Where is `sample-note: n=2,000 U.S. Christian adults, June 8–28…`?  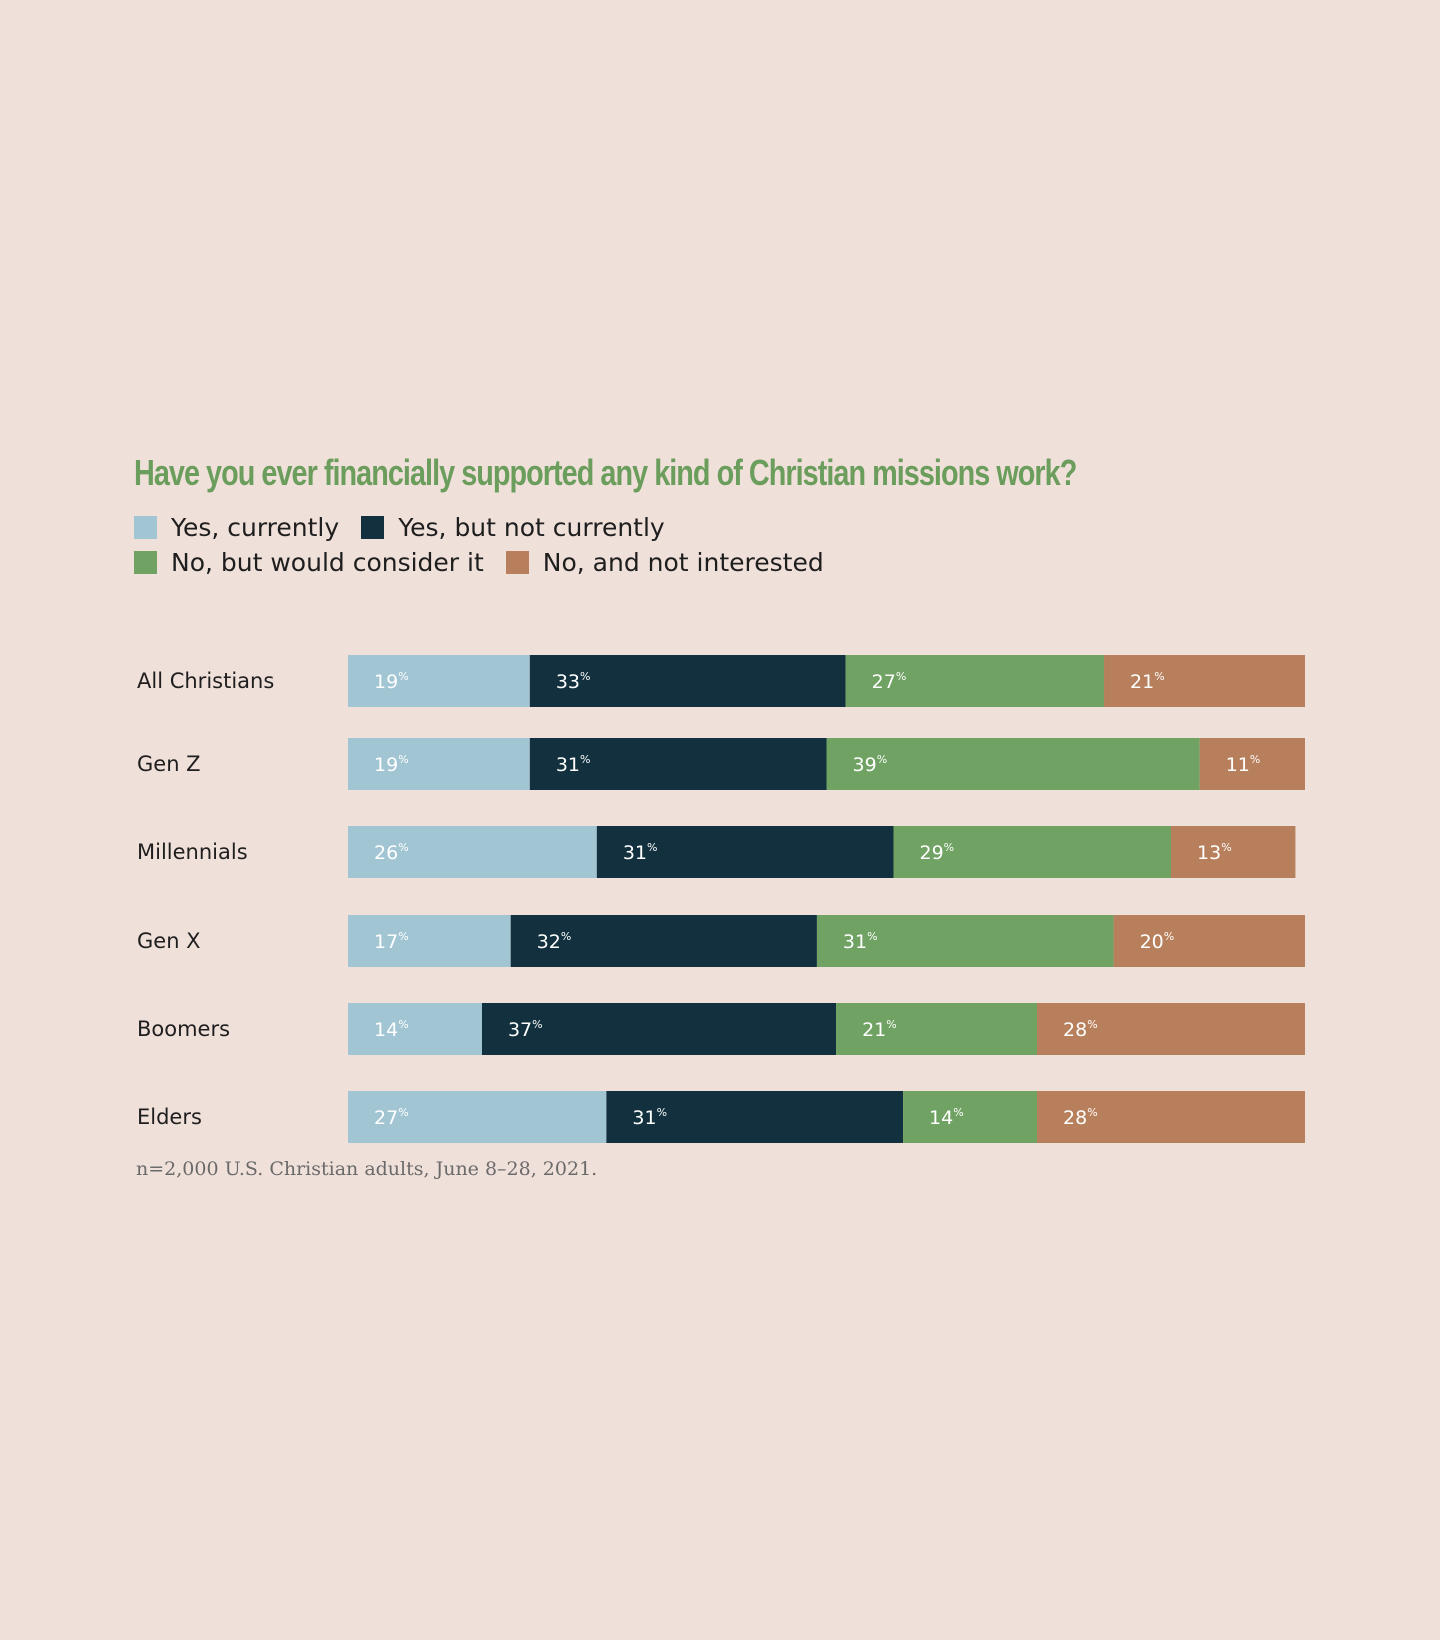
sample-note: n=2,000 U.S. Christian adults, June 8–28… is located at coordinates (367, 1169).